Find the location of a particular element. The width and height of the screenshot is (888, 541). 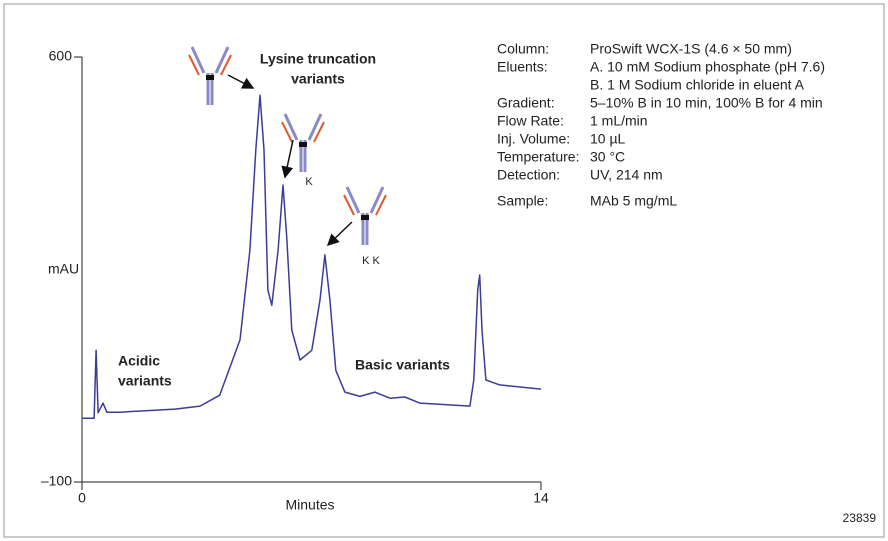

annotation: K is located at coordinates (309, 182).